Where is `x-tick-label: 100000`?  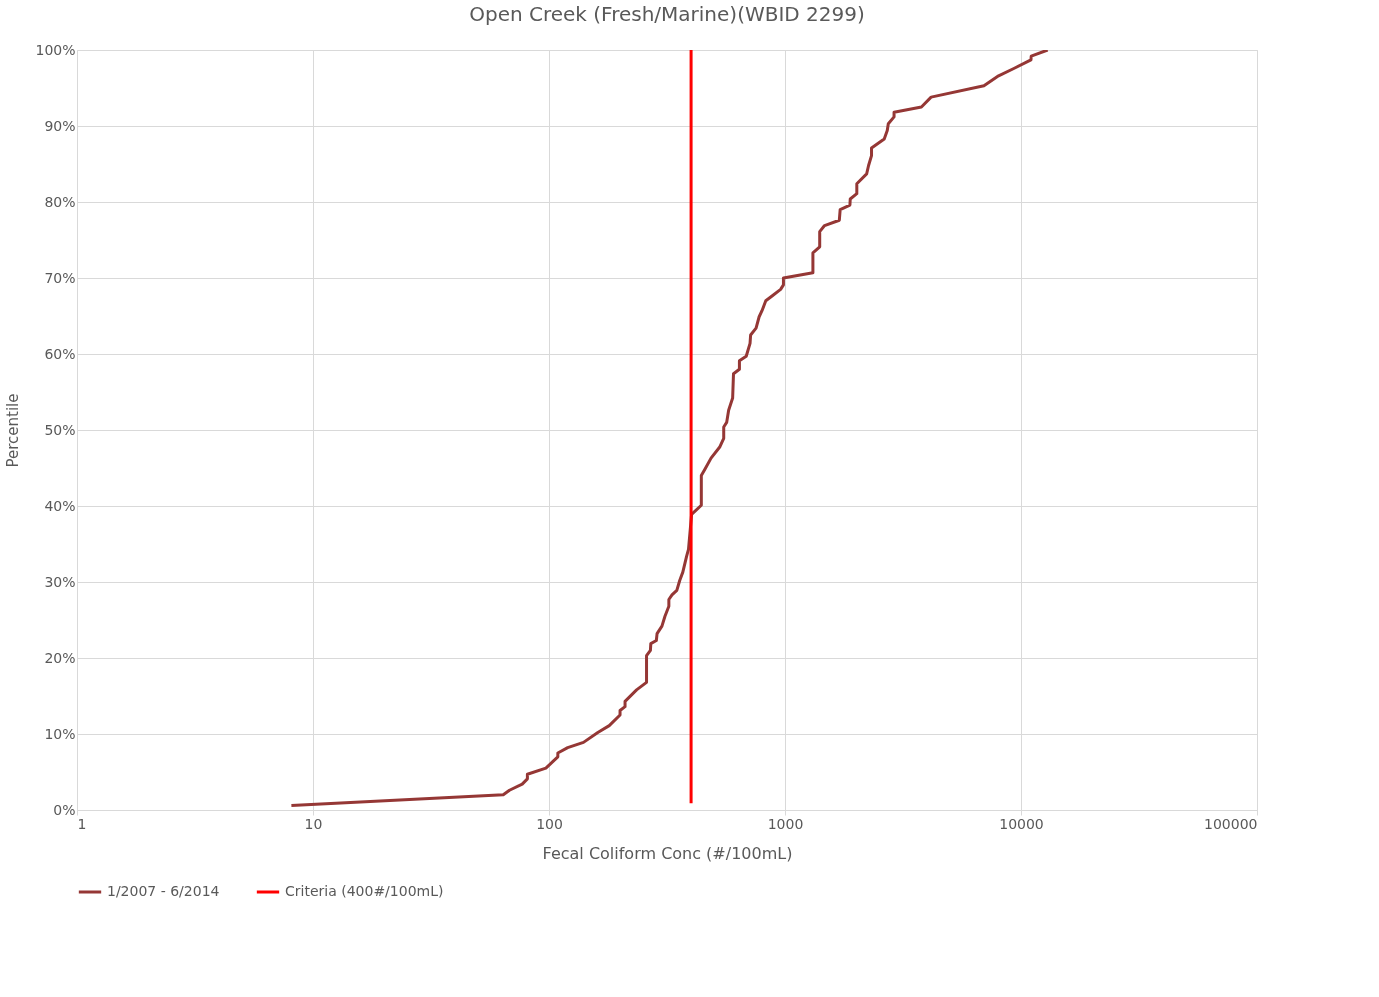 x-tick-label: 100000 is located at coordinates (1231, 823).